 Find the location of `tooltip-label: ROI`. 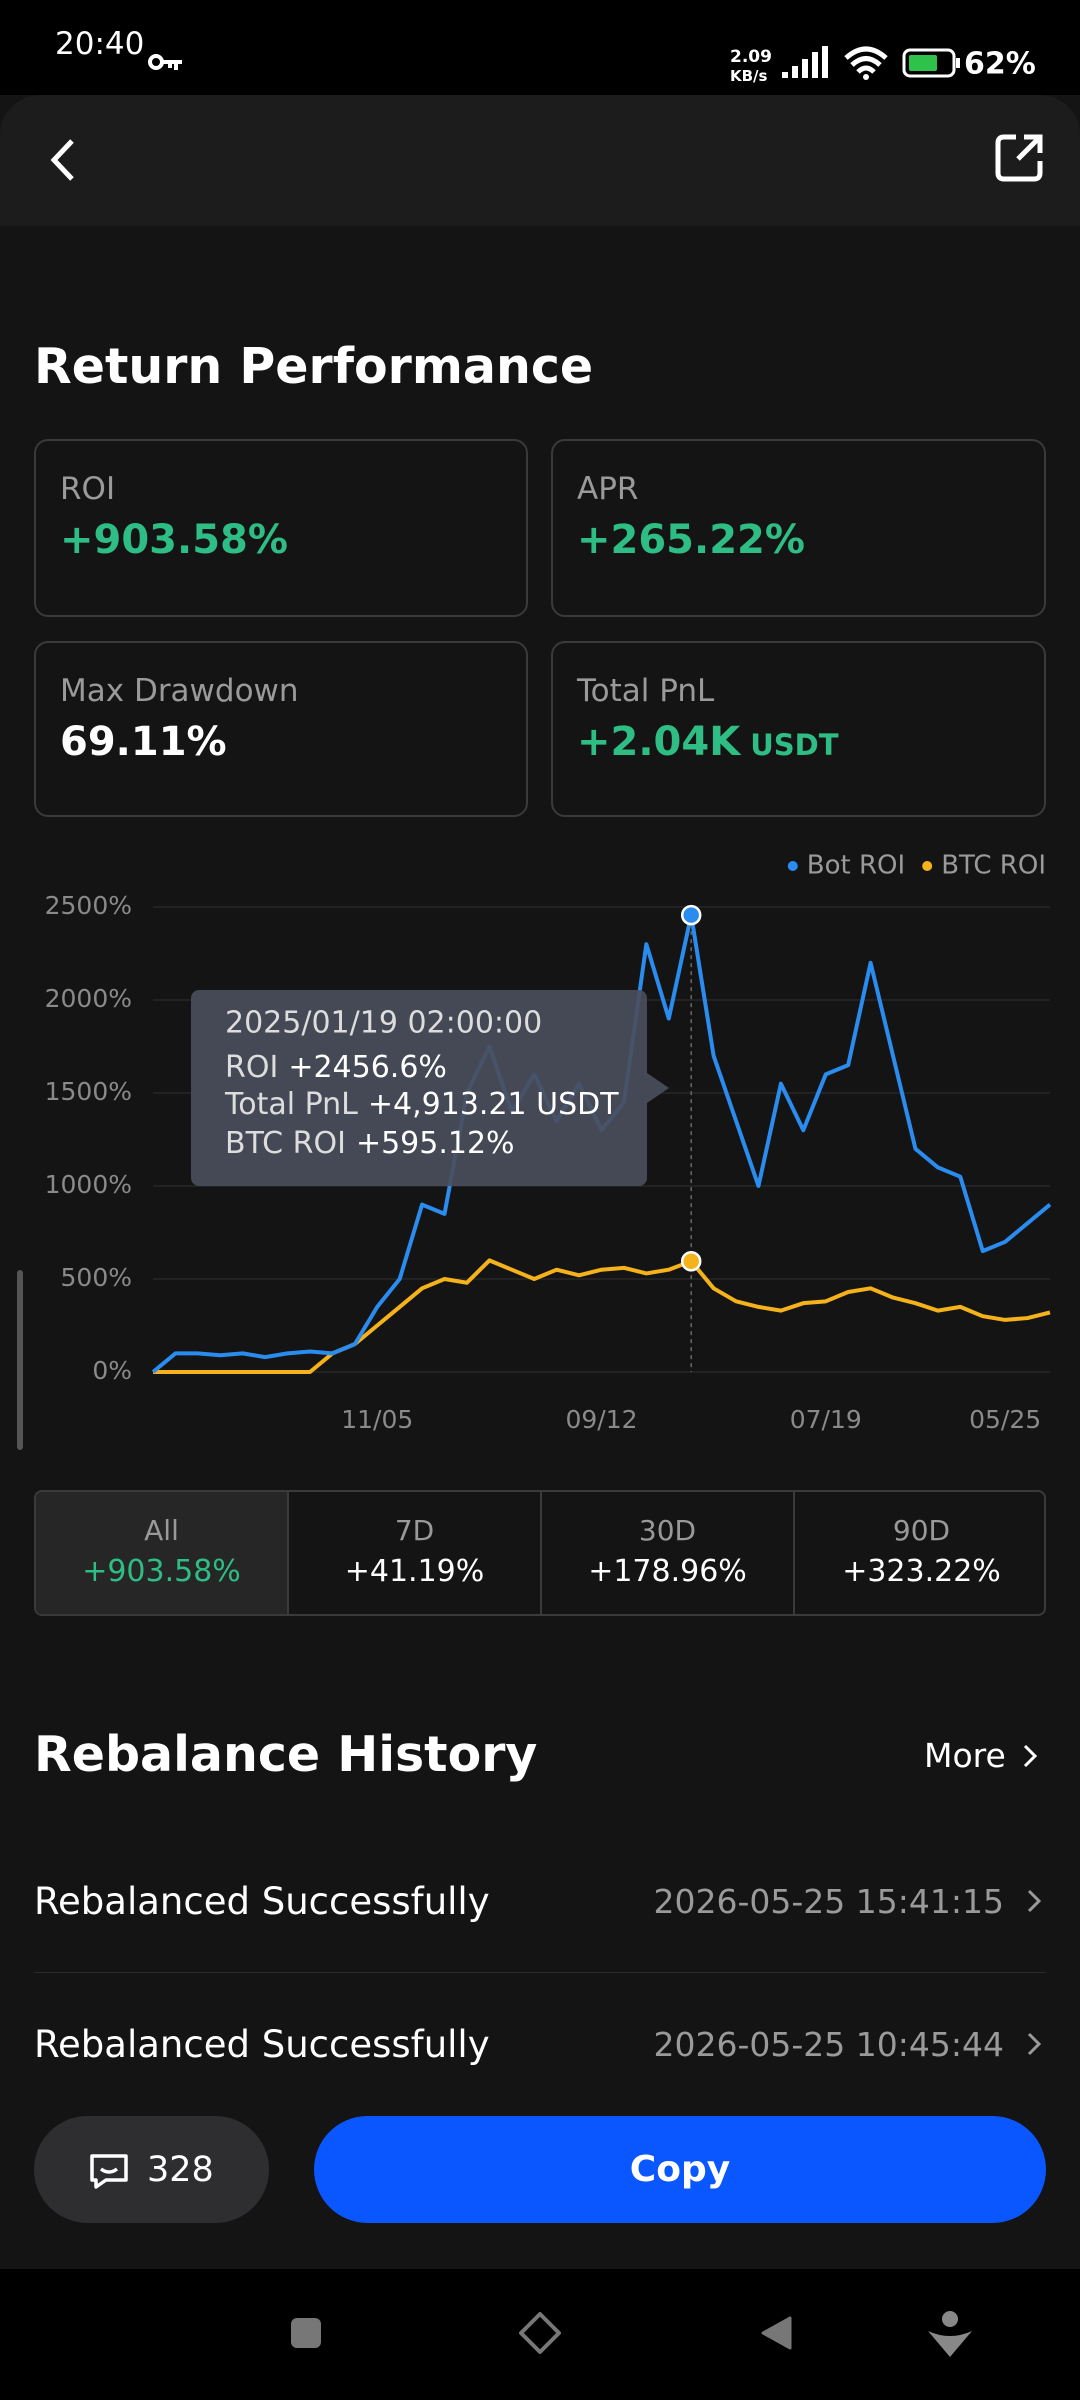

tooltip-label: ROI is located at coordinates (251, 1067).